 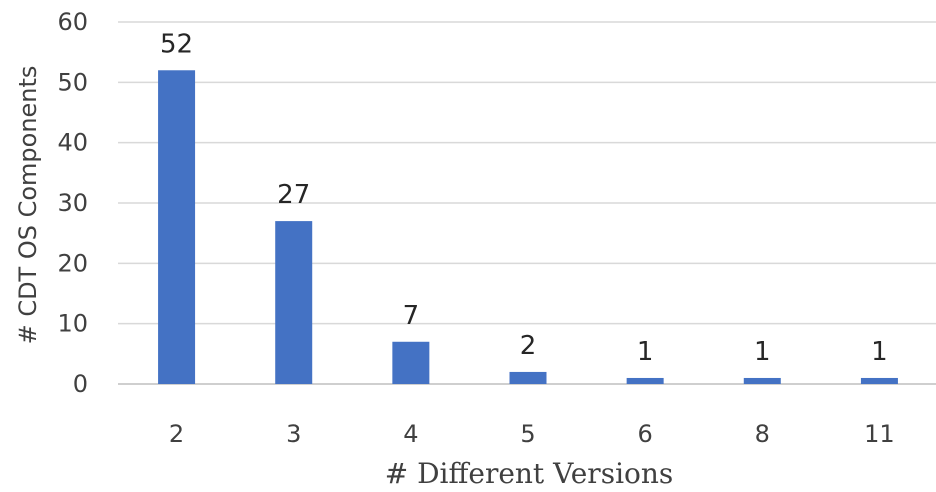 What do you see at coordinates (529, 473) in the screenshot?
I see `x-axis-label: # Different Versions` at bounding box center [529, 473].